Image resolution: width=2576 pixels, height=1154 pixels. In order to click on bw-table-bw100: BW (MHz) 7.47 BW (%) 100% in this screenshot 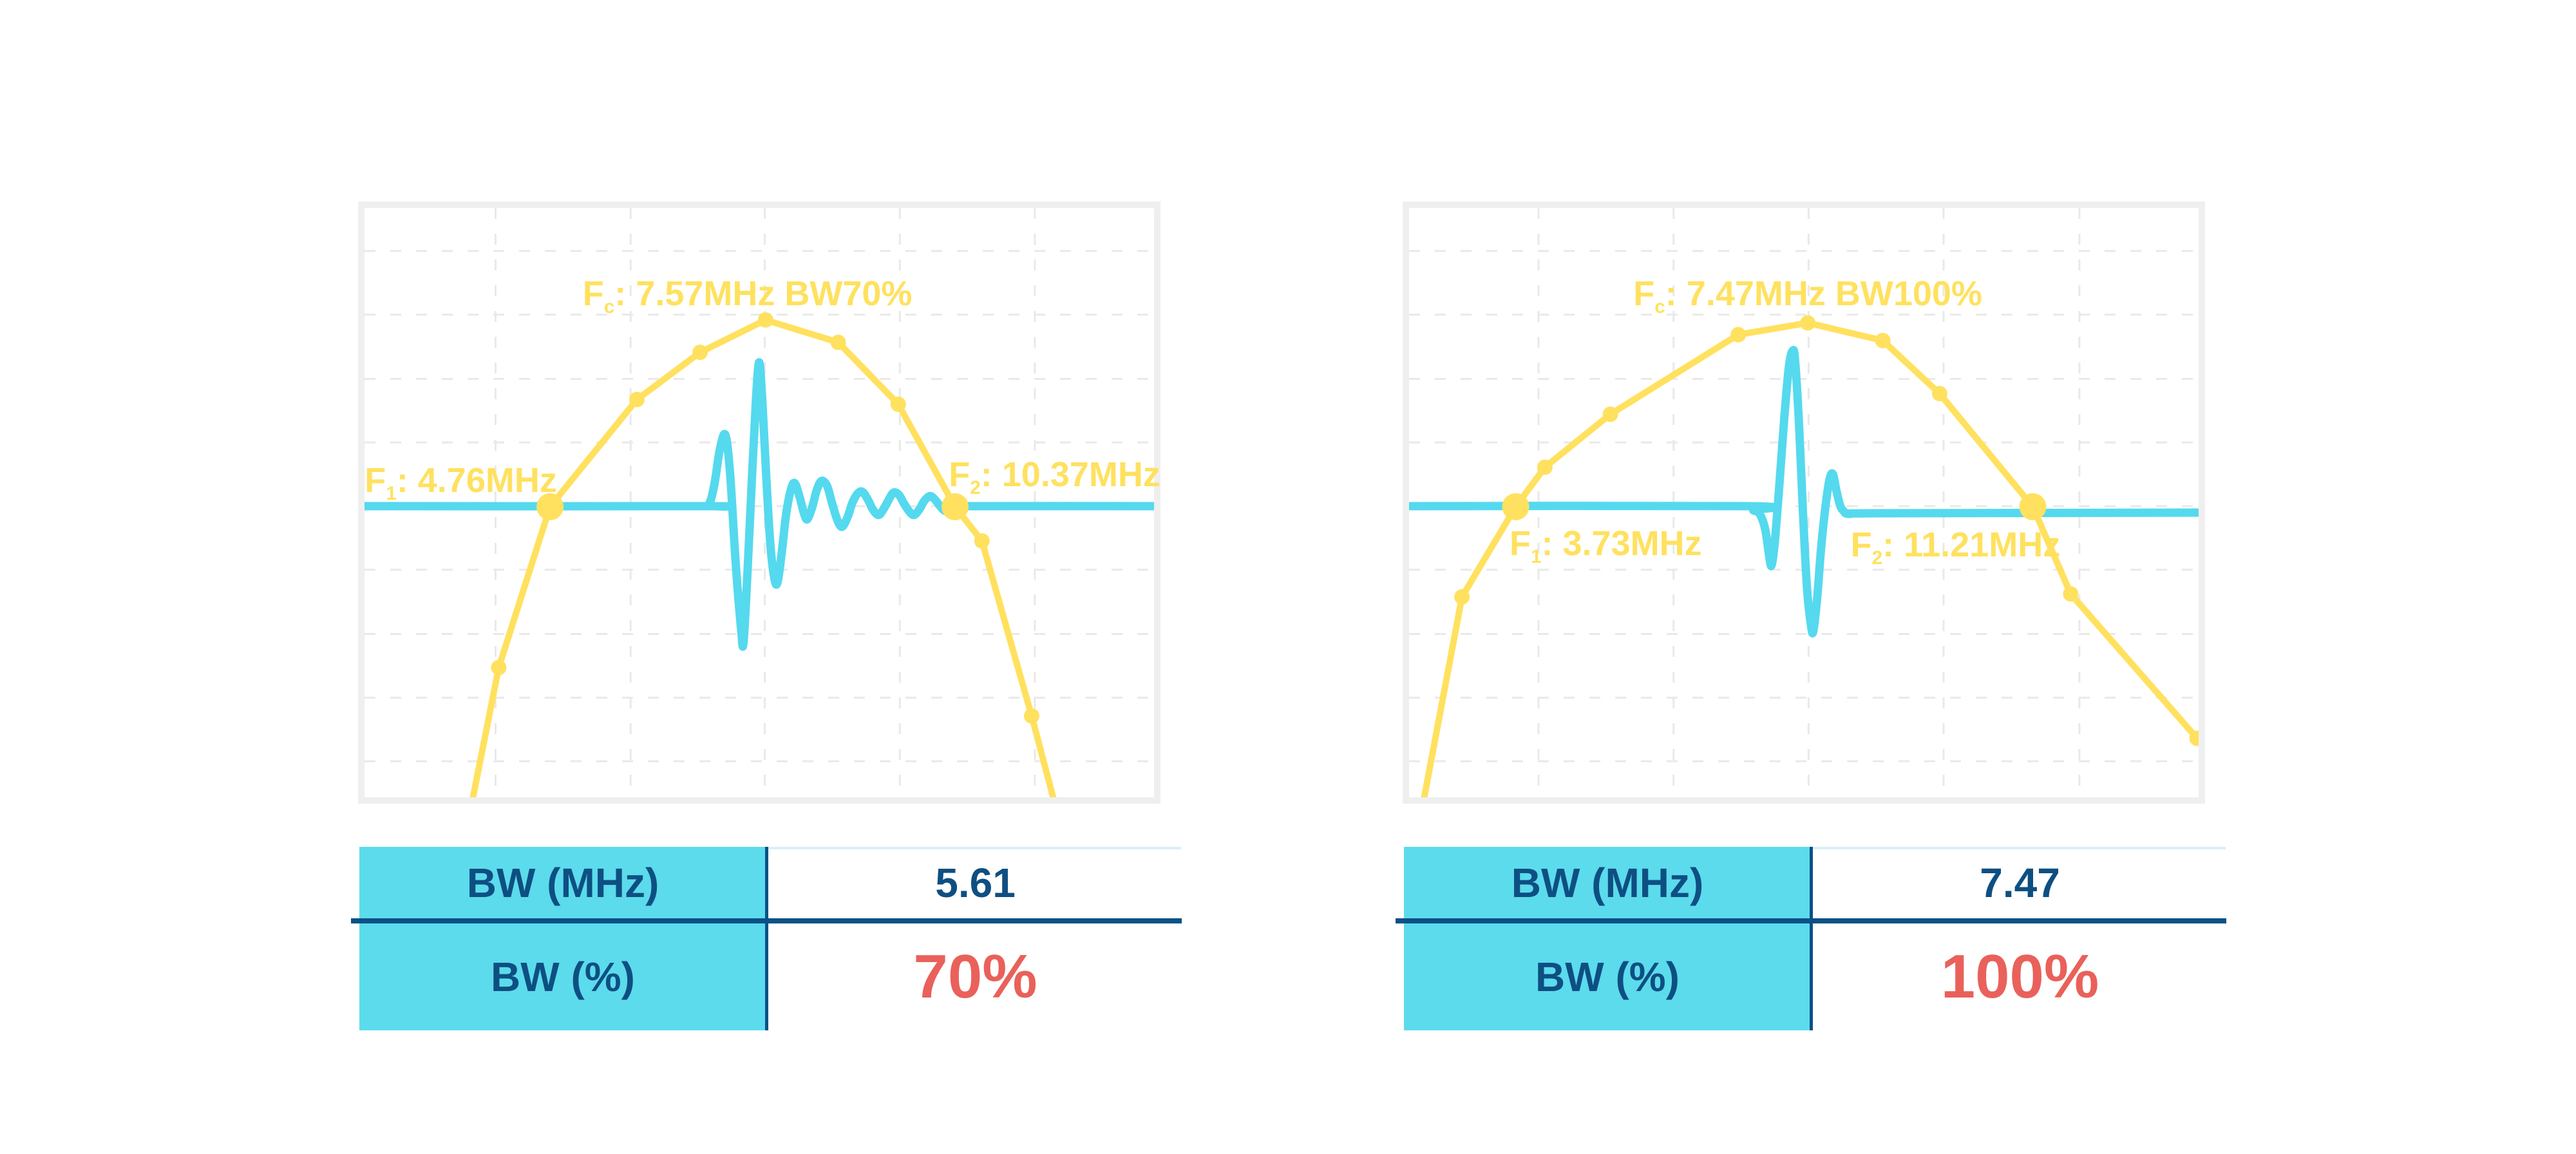, I will do `click(1811, 938)`.